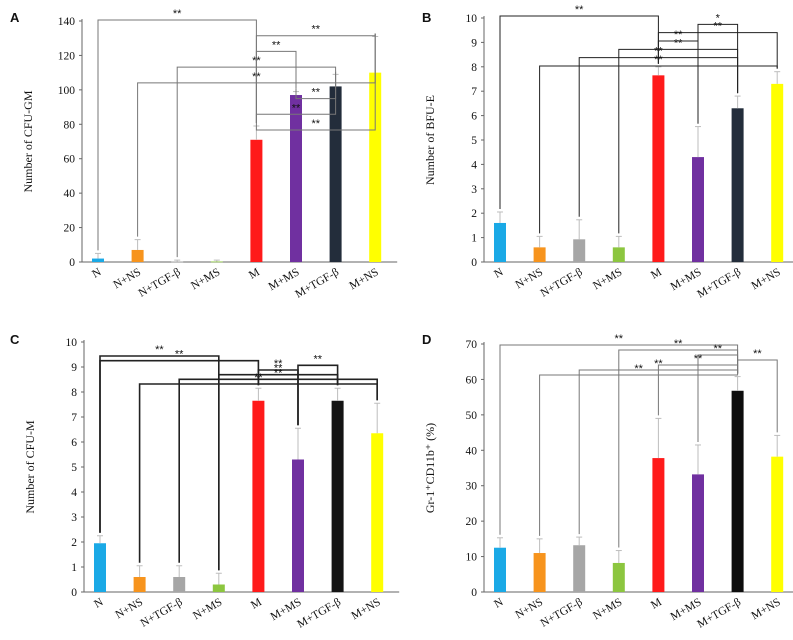 The height and width of the screenshot is (640, 793). I want to click on y-tick-label: 2, so click(74, 543).